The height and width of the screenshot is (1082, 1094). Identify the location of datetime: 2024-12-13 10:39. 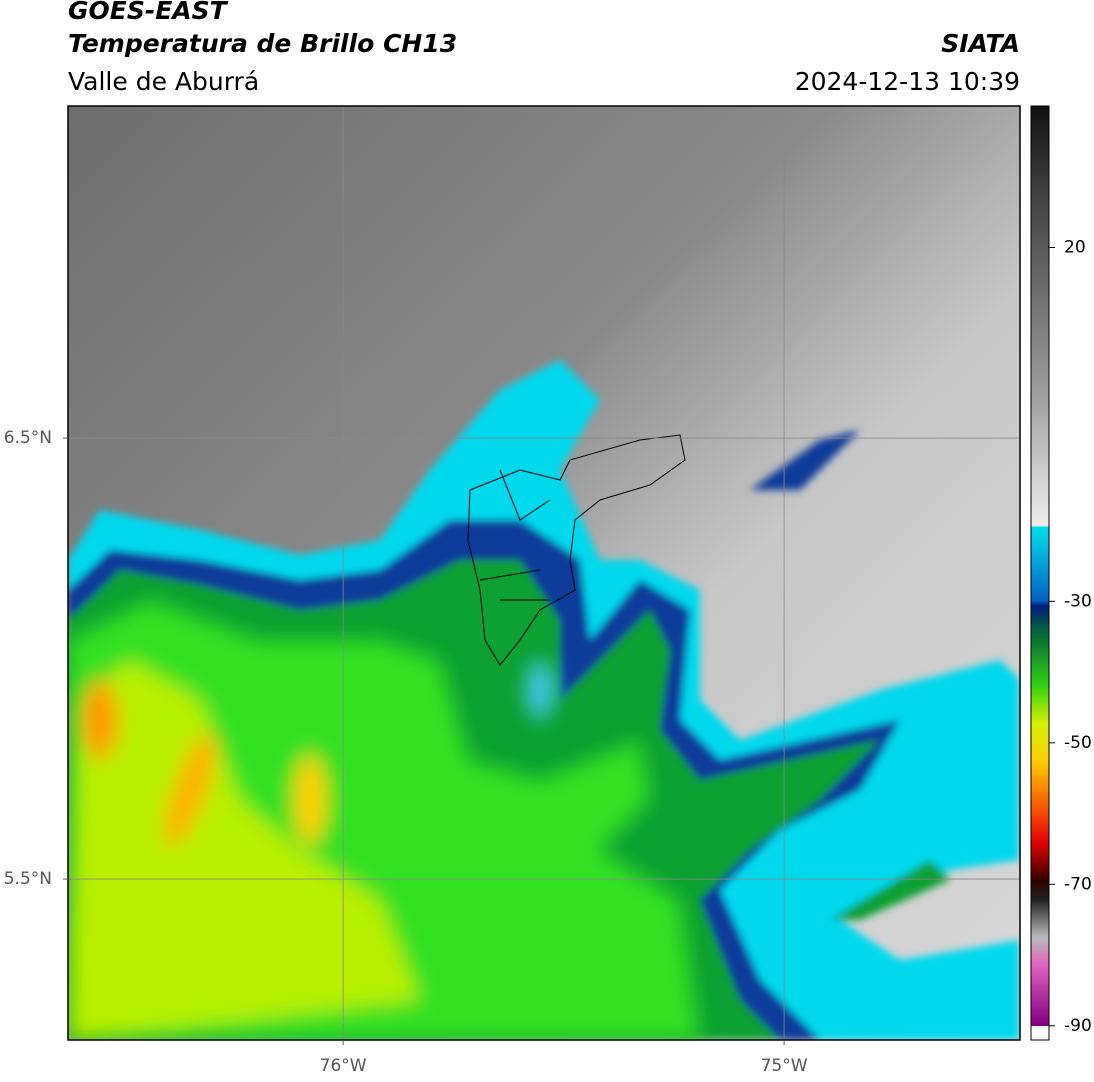
(907, 81).